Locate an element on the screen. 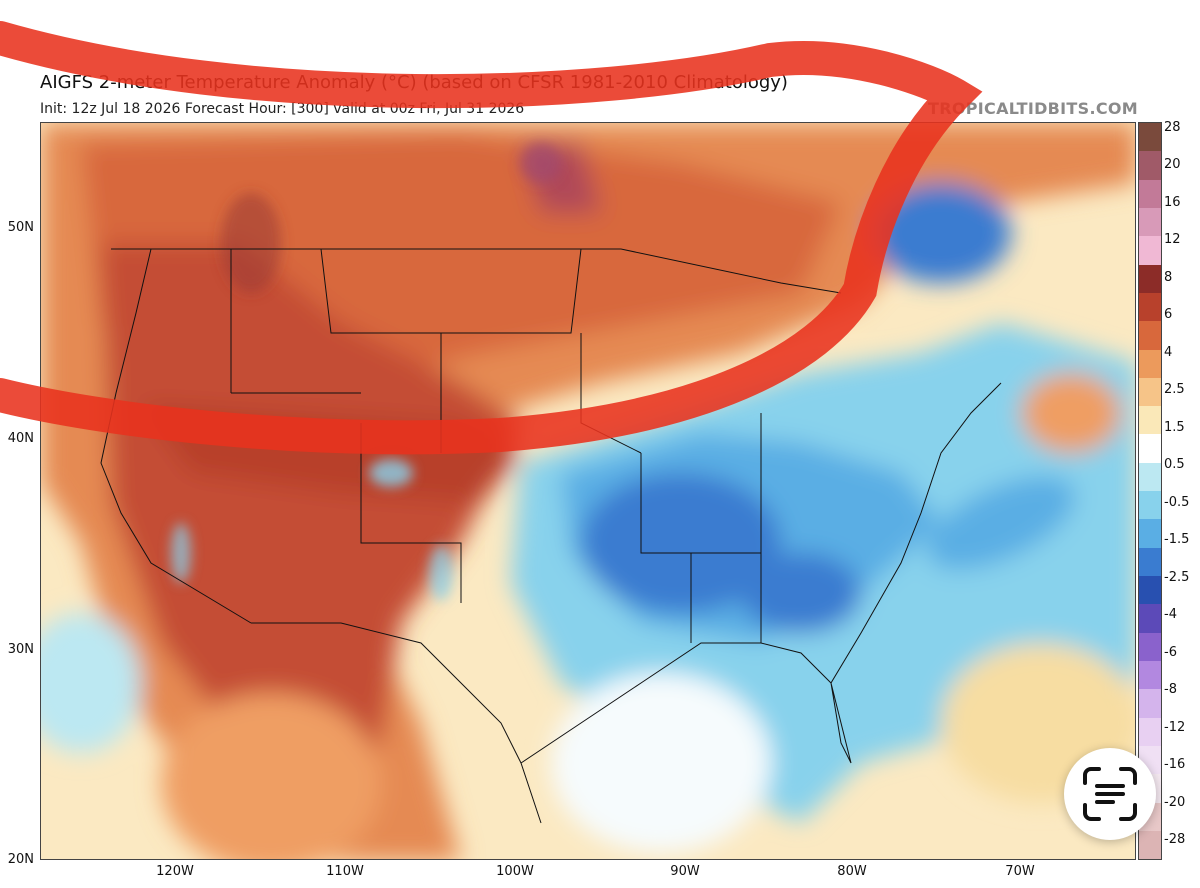 The image size is (1200, 888). colorbar-label: -8 is located at coordinates (1170, 690).